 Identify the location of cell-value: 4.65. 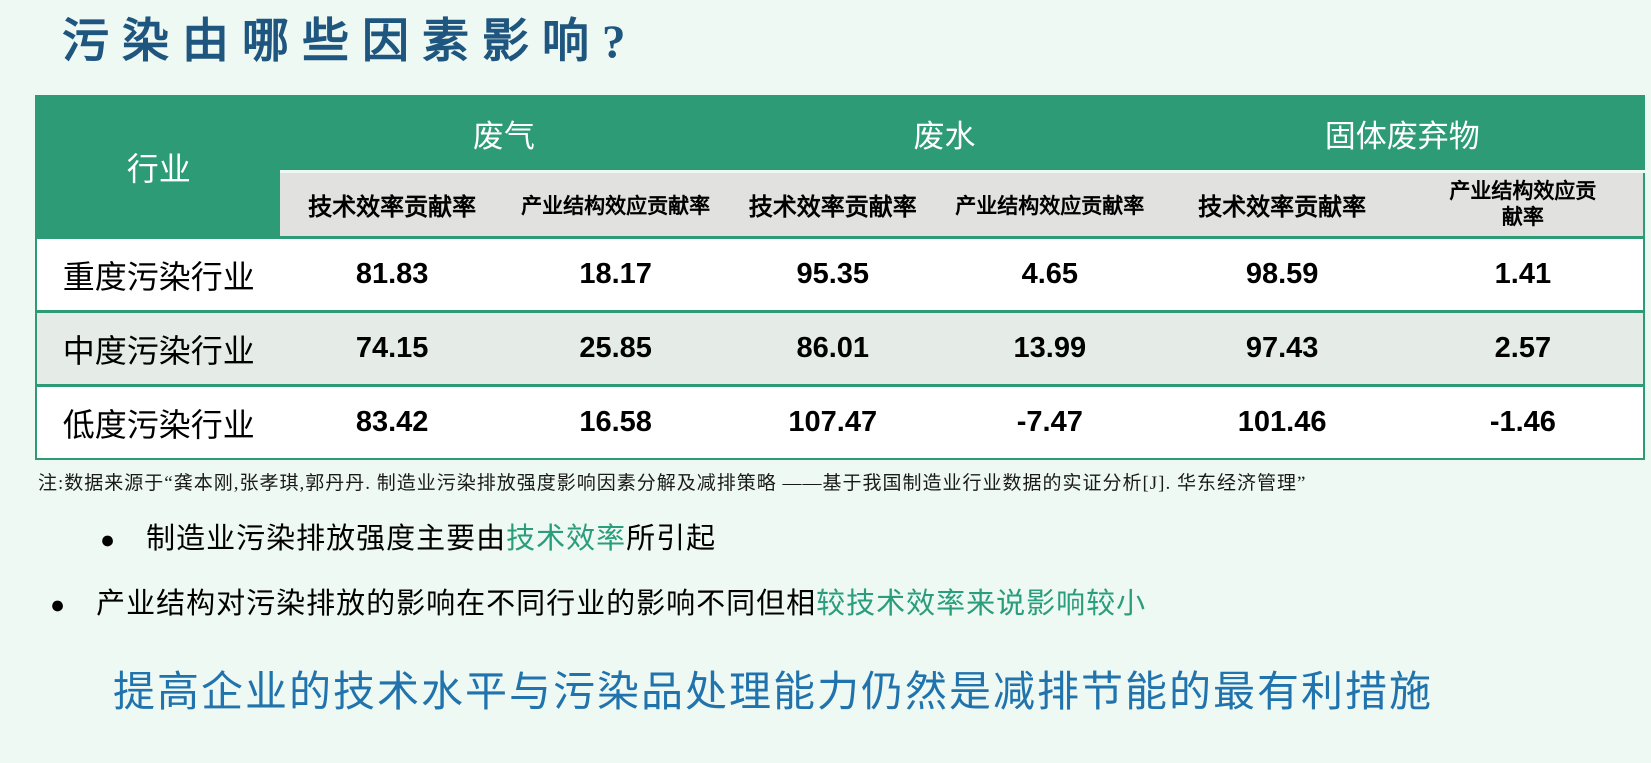
(1050, 274).